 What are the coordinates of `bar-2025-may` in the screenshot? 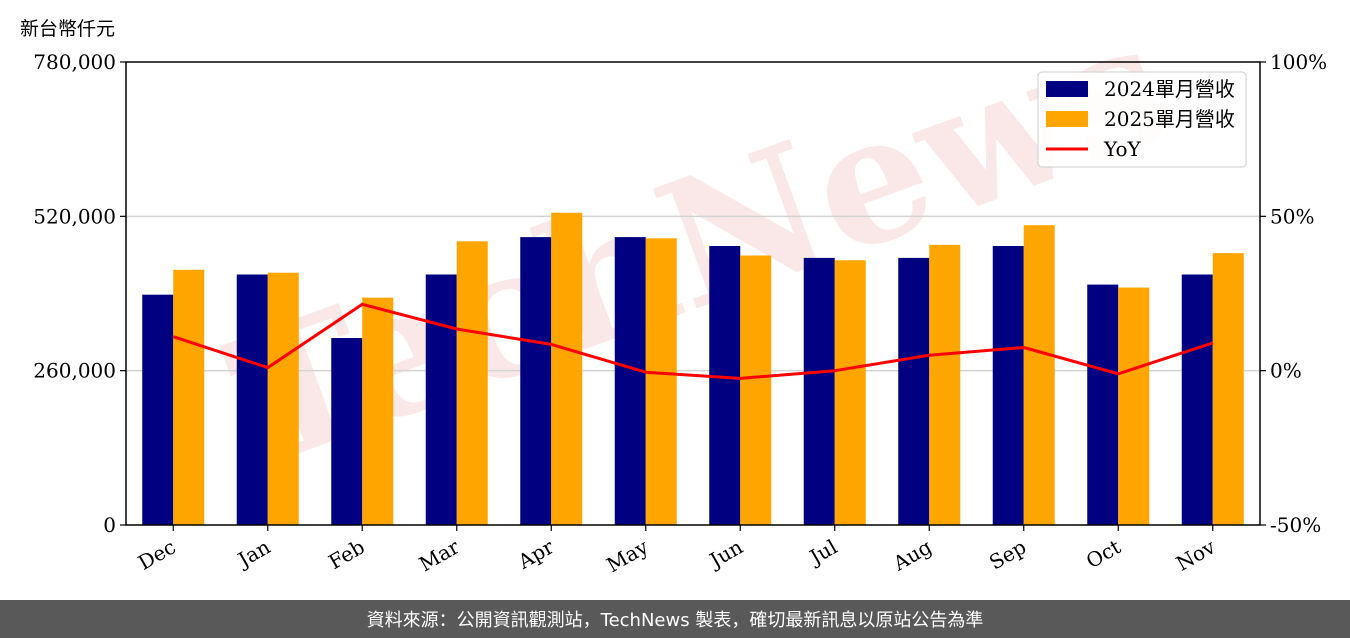 It's located at (661, 382).